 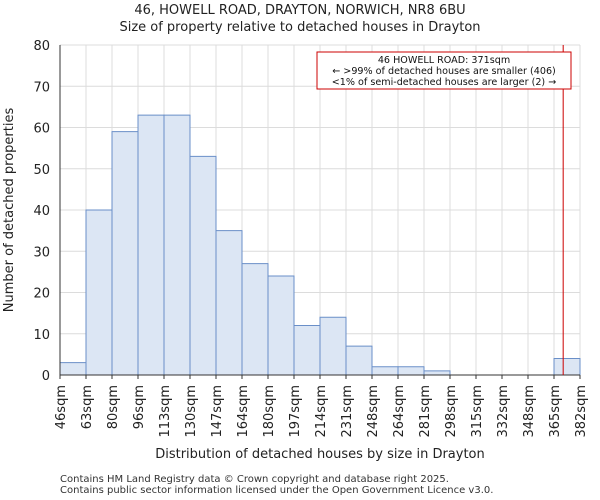 What do you see at coordinates (61, 407) in the screenshot?
I see `x-tick-label: 46sqm` at bounding box center [61, 407].